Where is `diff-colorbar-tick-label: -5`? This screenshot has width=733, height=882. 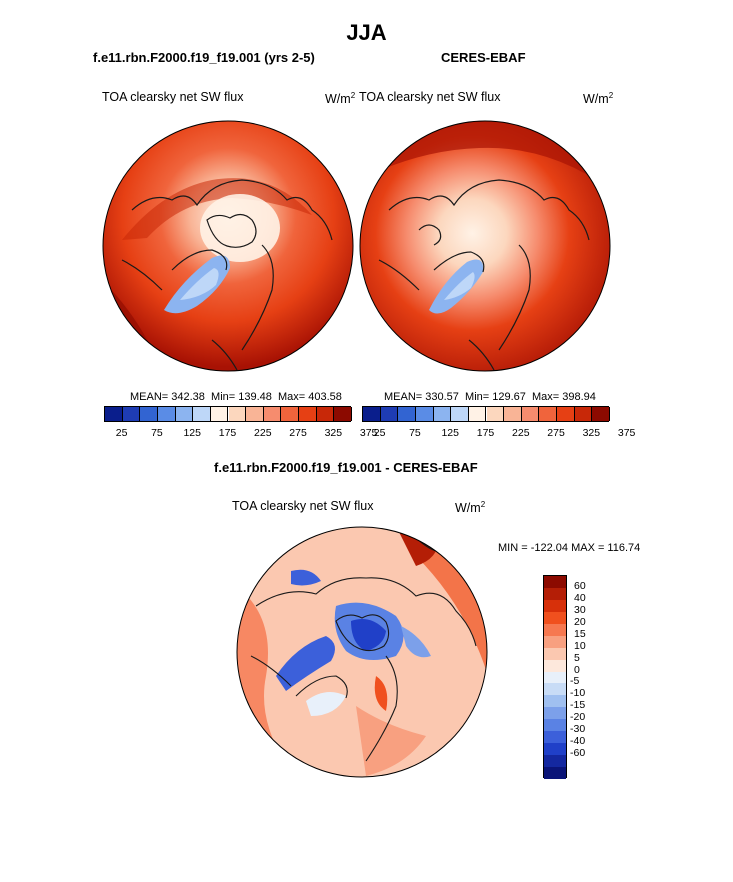
diff-colorbar-tick-label: -5 is located at coordinates (575, 681).